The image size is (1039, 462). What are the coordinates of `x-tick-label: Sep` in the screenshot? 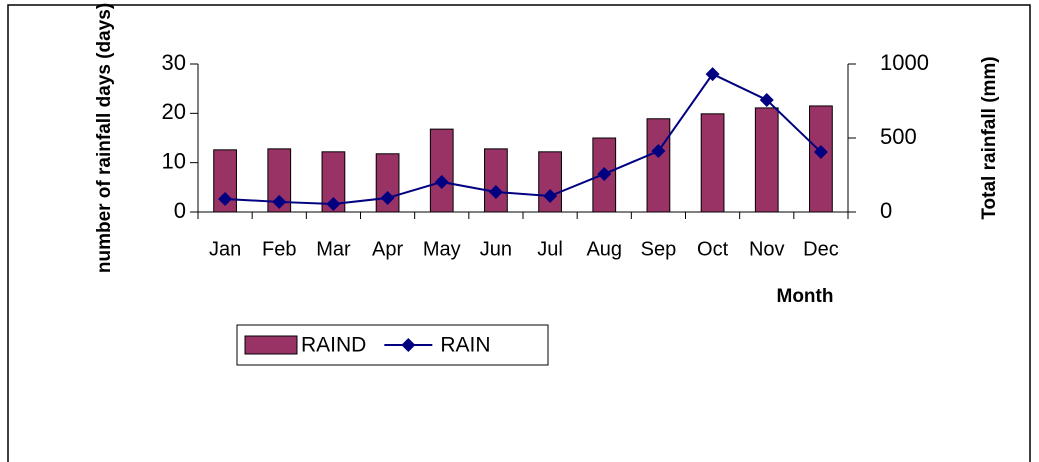 It's located at (659, 249).